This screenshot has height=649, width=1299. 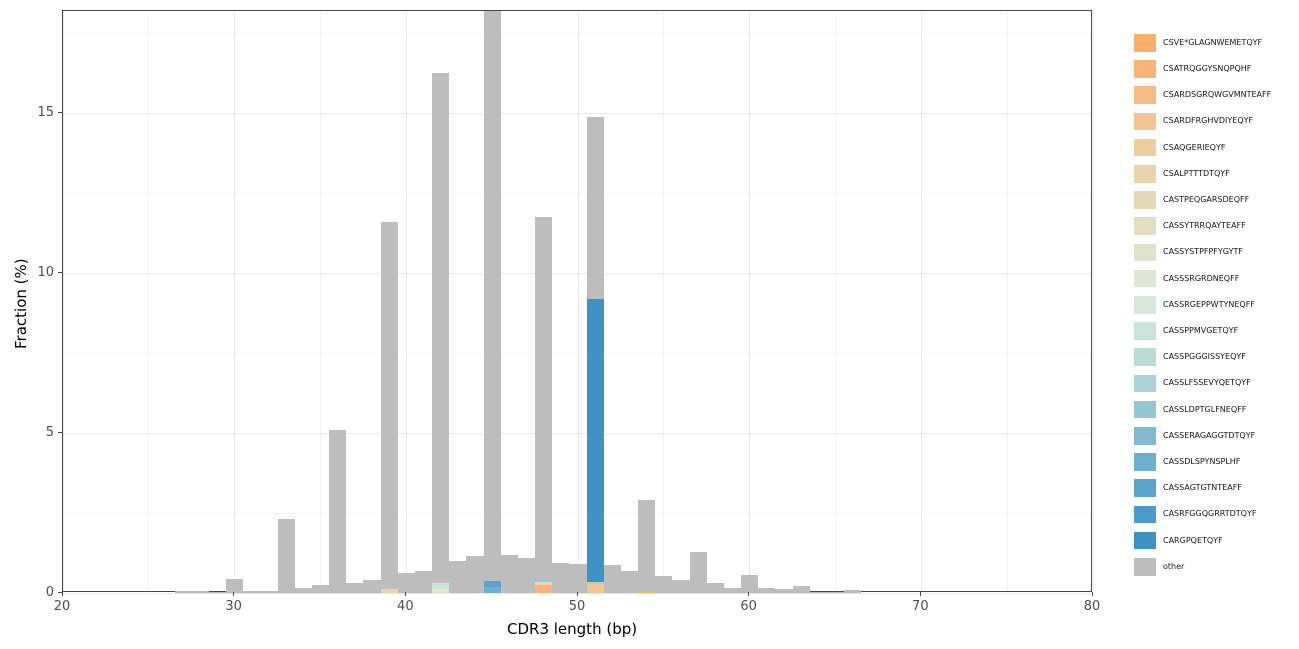 What do you see at coordinates (544, 583) in the screenshot?
I see `bar-48-segment-castpeqgarsdeqff` at bounding box center [544, 583].